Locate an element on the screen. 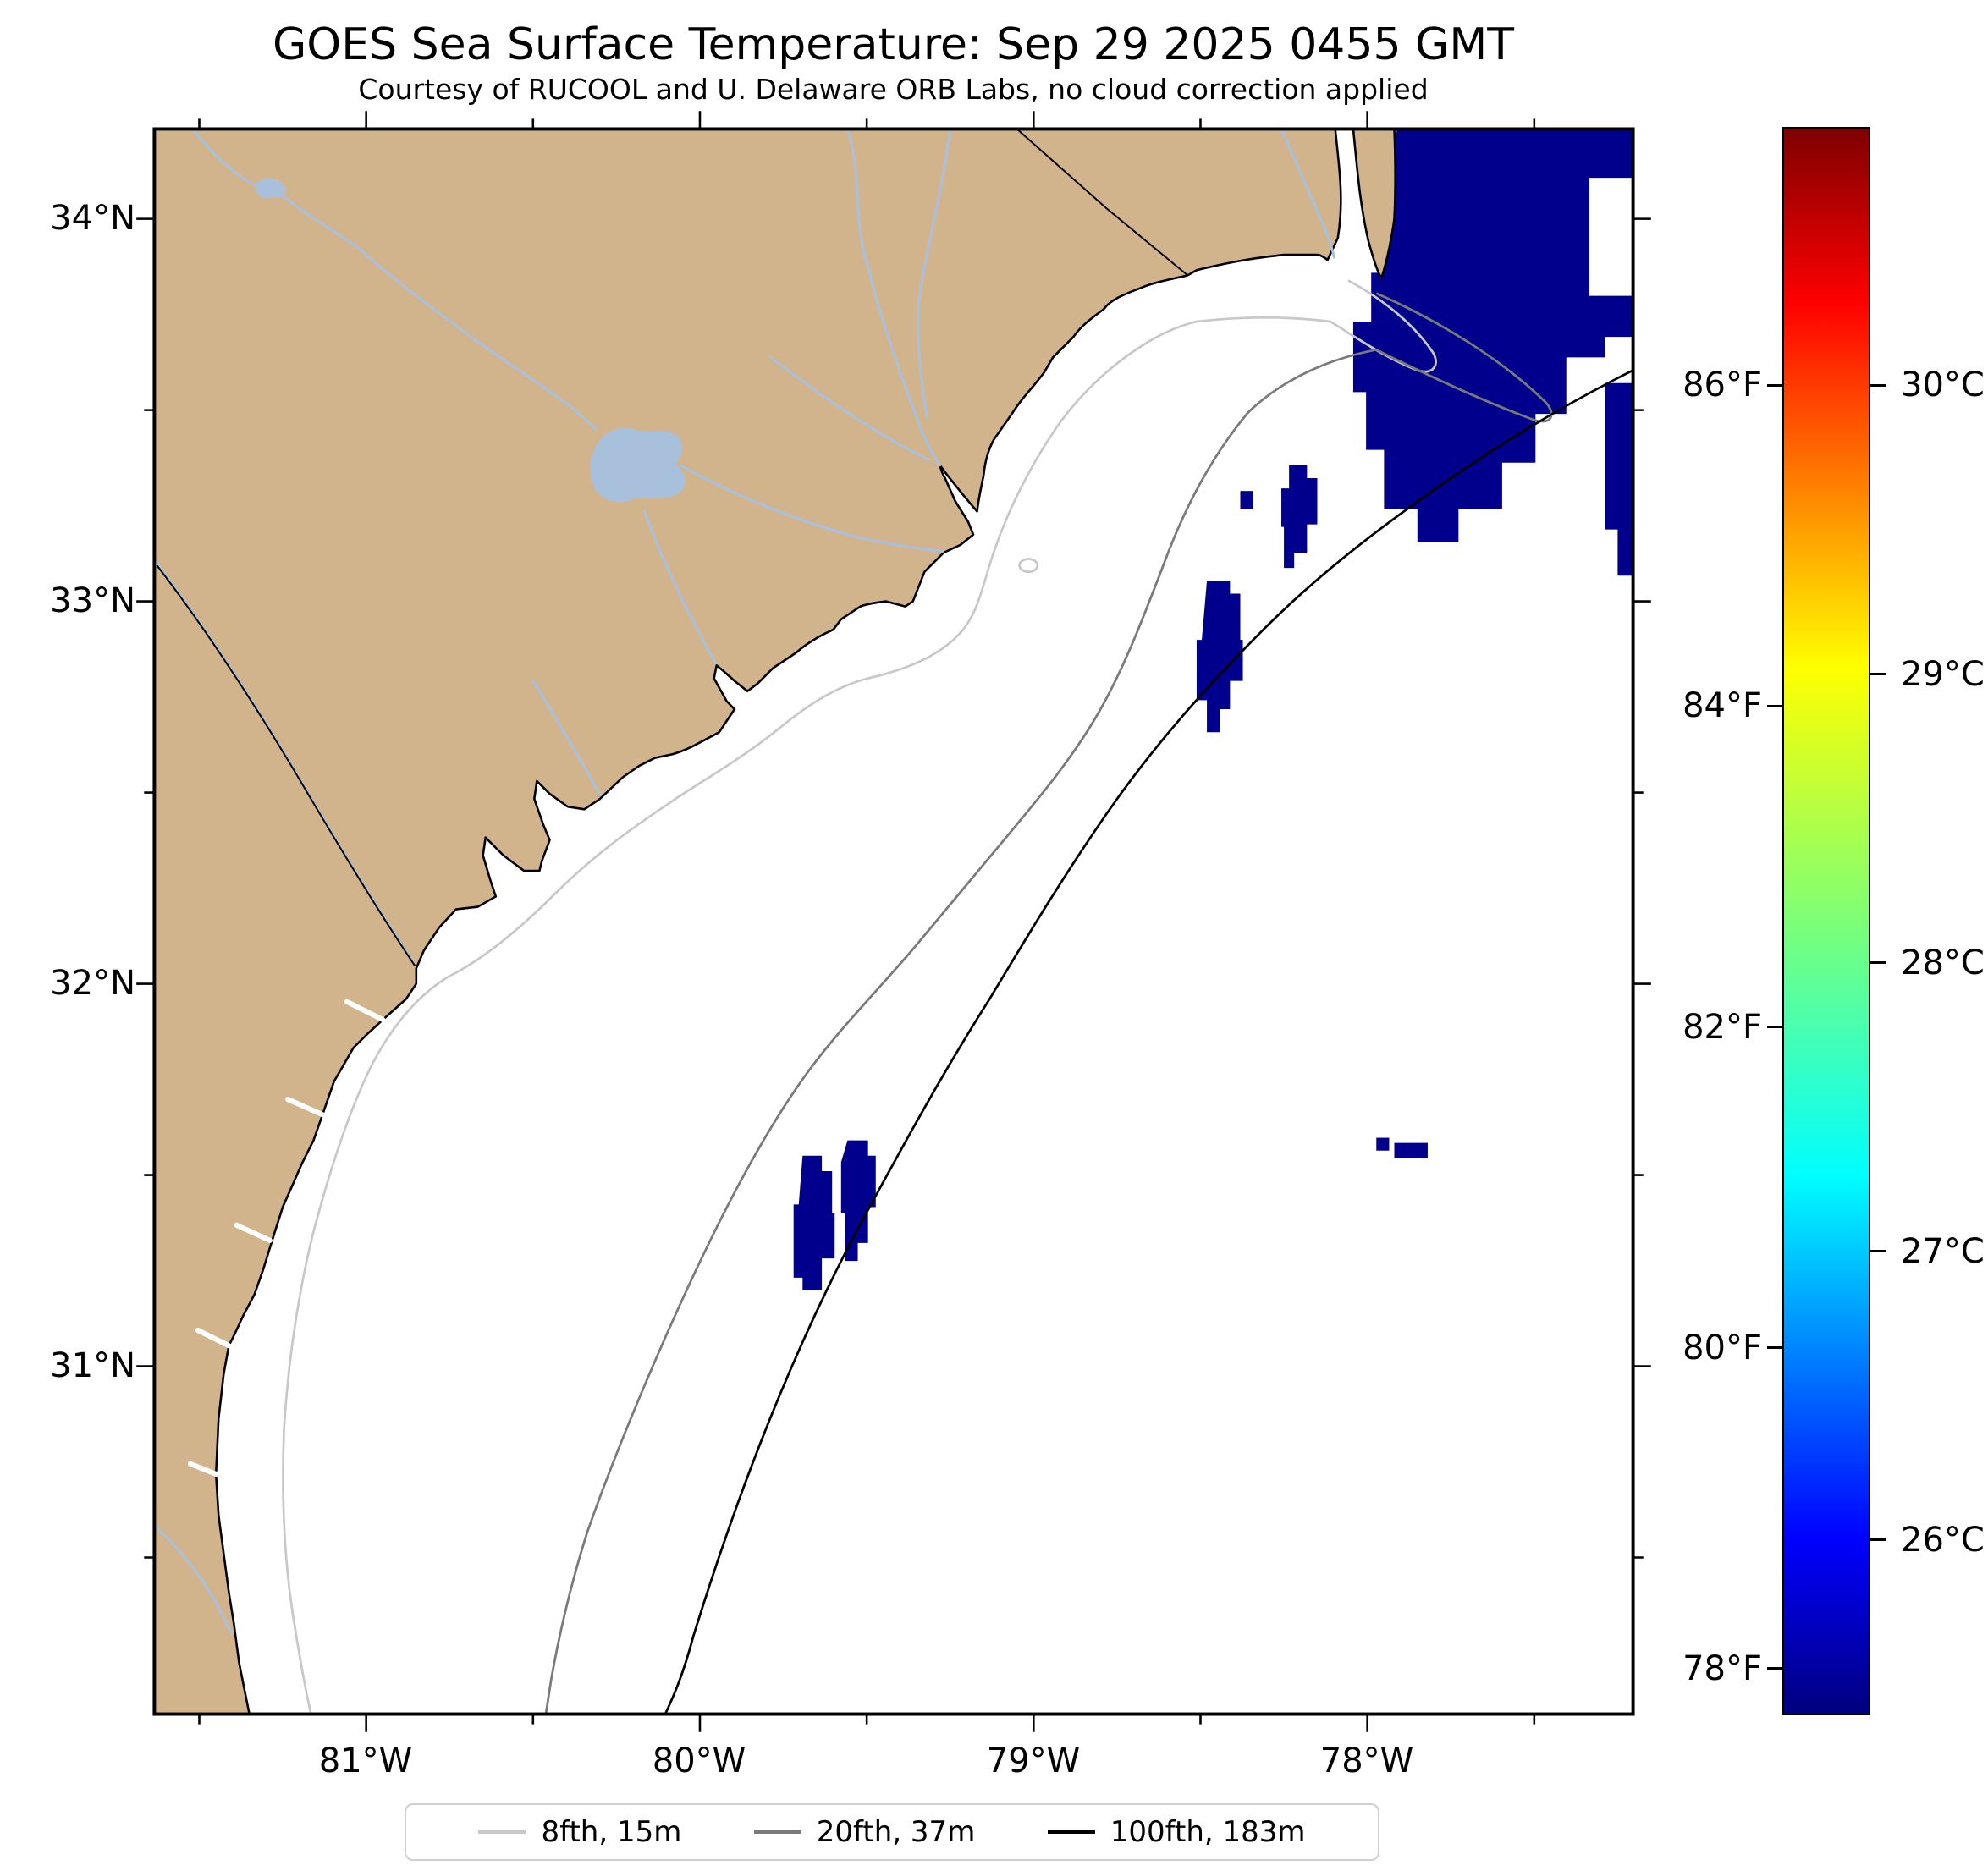 The height and width of the screenshot is (1871, 1988). x-tick-label: 80°W is located at coordinates (699, 1761).